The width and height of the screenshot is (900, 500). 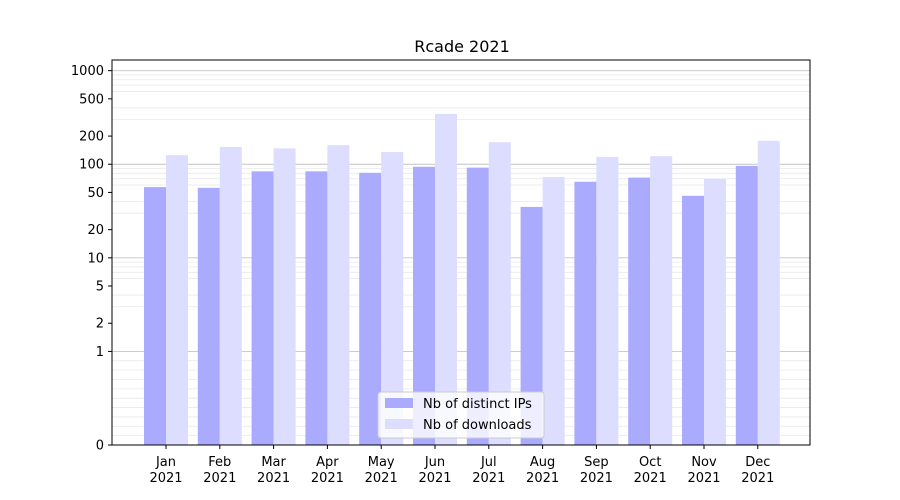 What do you see at coordinates (219, 462) in the screenshot?
I see `x-tick-label-month: Feb` at bounding box center [219, 462].